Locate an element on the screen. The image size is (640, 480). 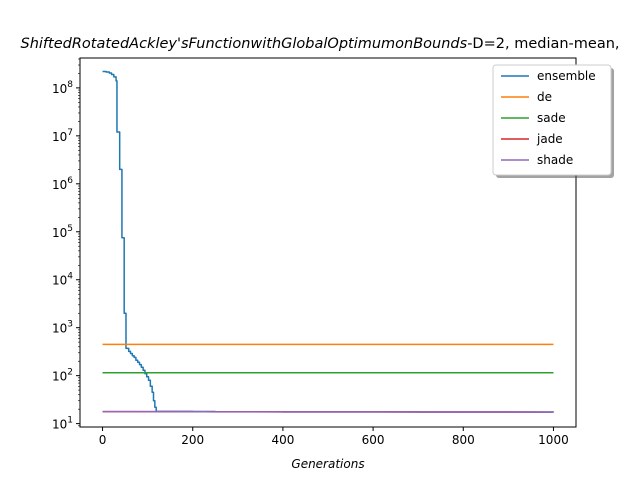
legend-label-ensemble: ensemble is located at coordinates (566, 76).